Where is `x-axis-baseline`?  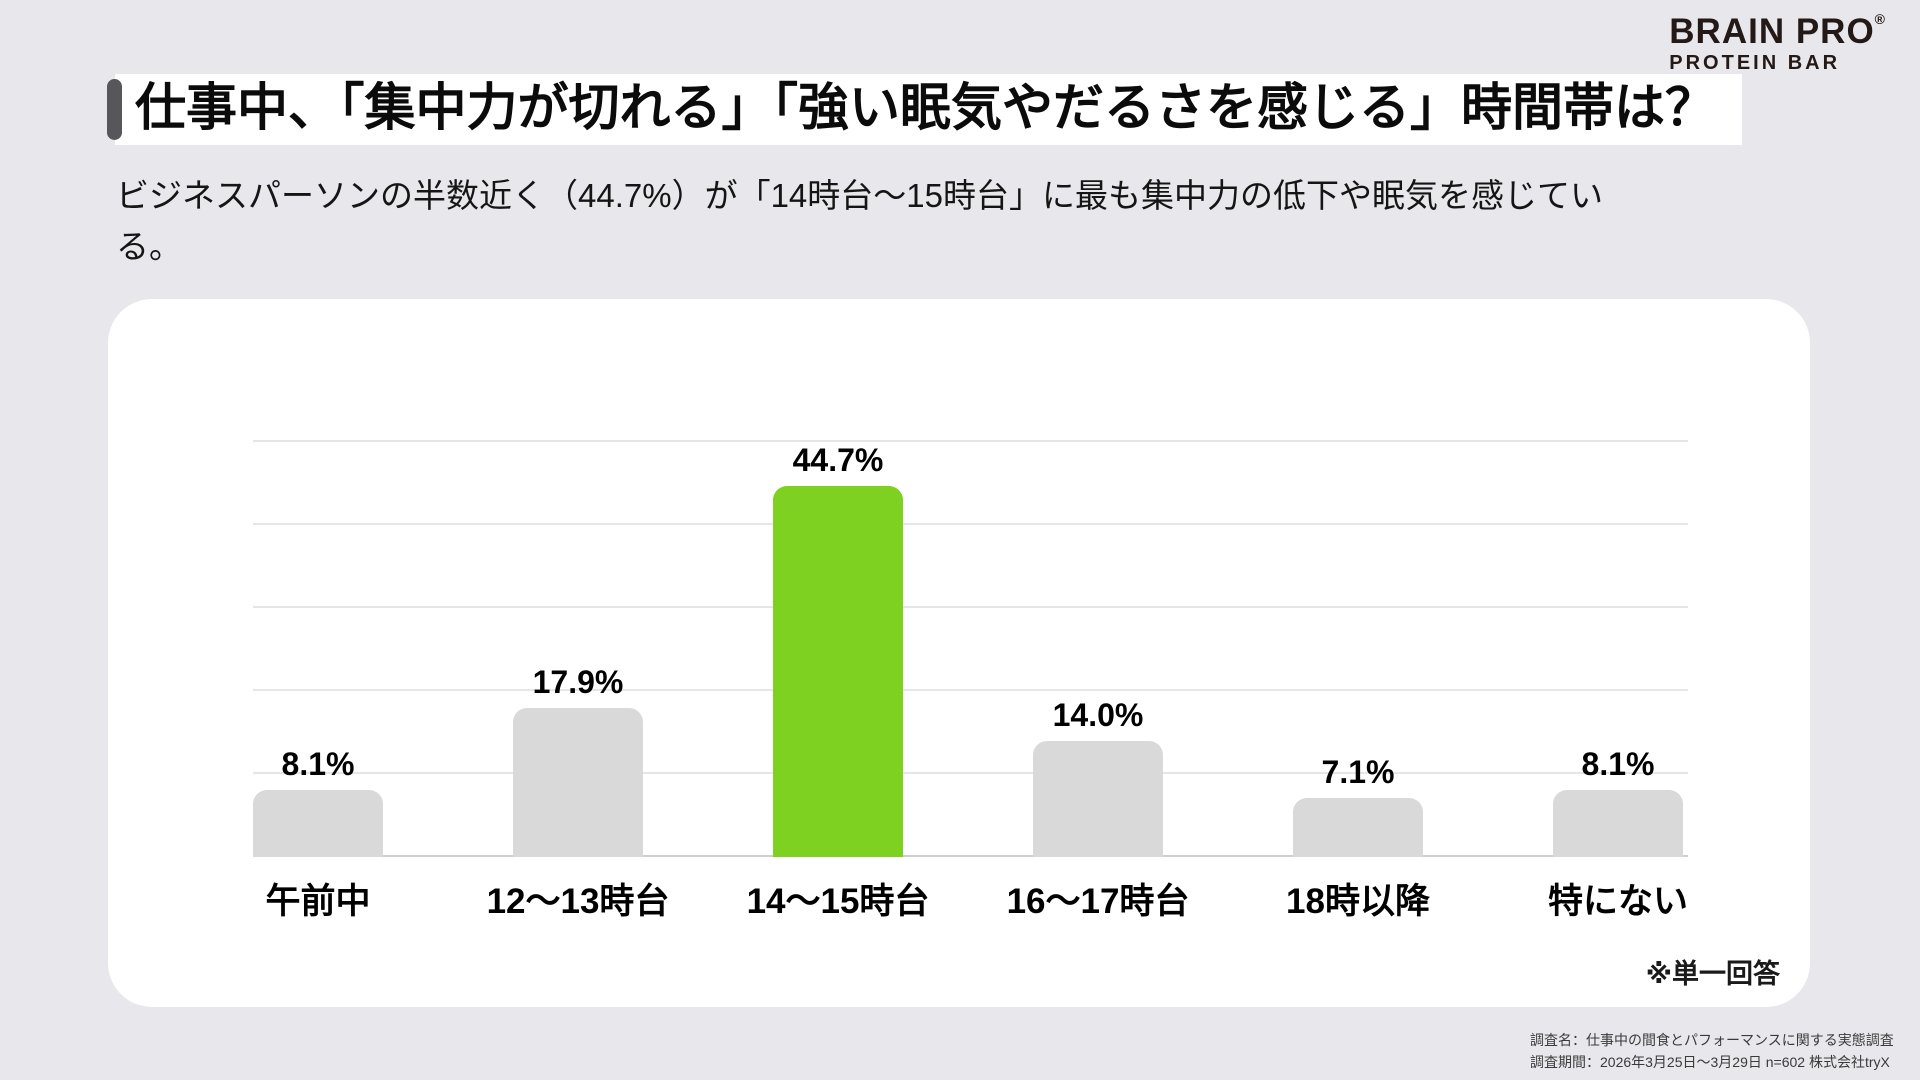 x-axis-baseline is located at coordinates (970, 856).